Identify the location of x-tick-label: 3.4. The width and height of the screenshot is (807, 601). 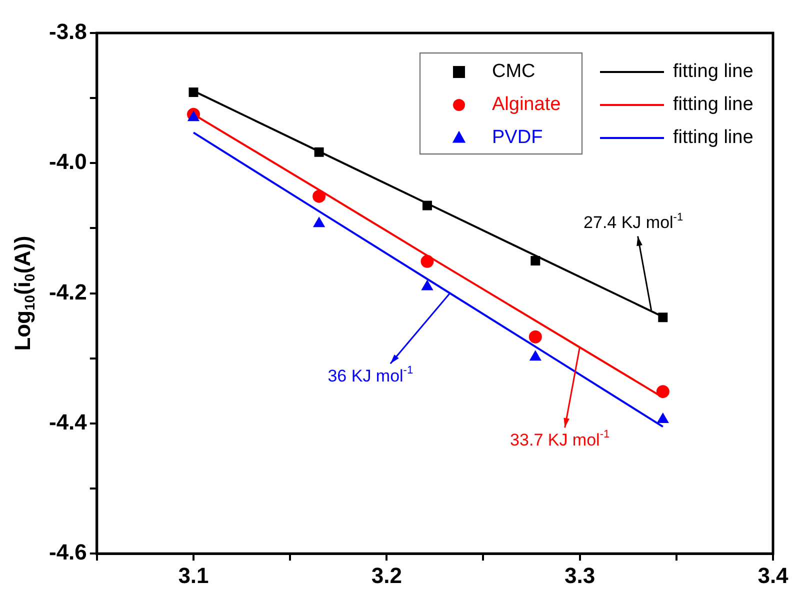
(774, 575).